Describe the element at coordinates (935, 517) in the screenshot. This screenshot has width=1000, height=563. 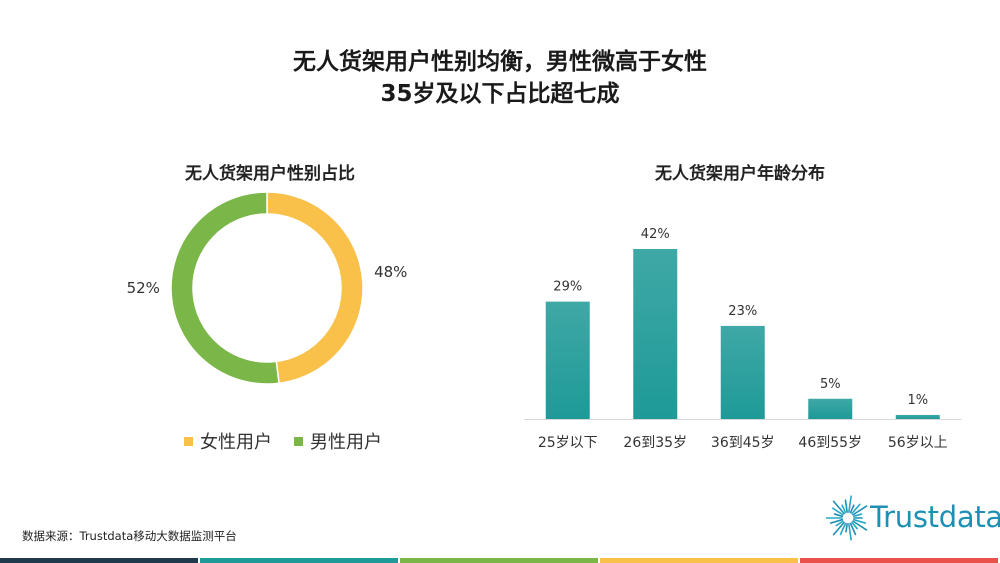
I see `logo-text: Trustdata` at that location.